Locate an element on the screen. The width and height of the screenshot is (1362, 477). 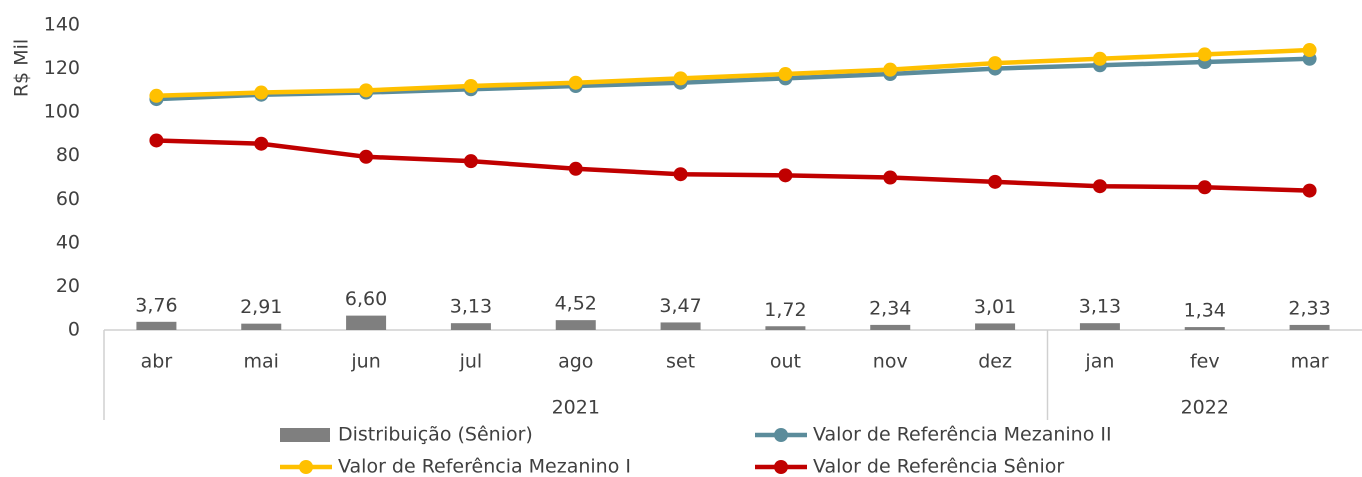
x-tick-label: jan is located at coordinates (1099, 362).